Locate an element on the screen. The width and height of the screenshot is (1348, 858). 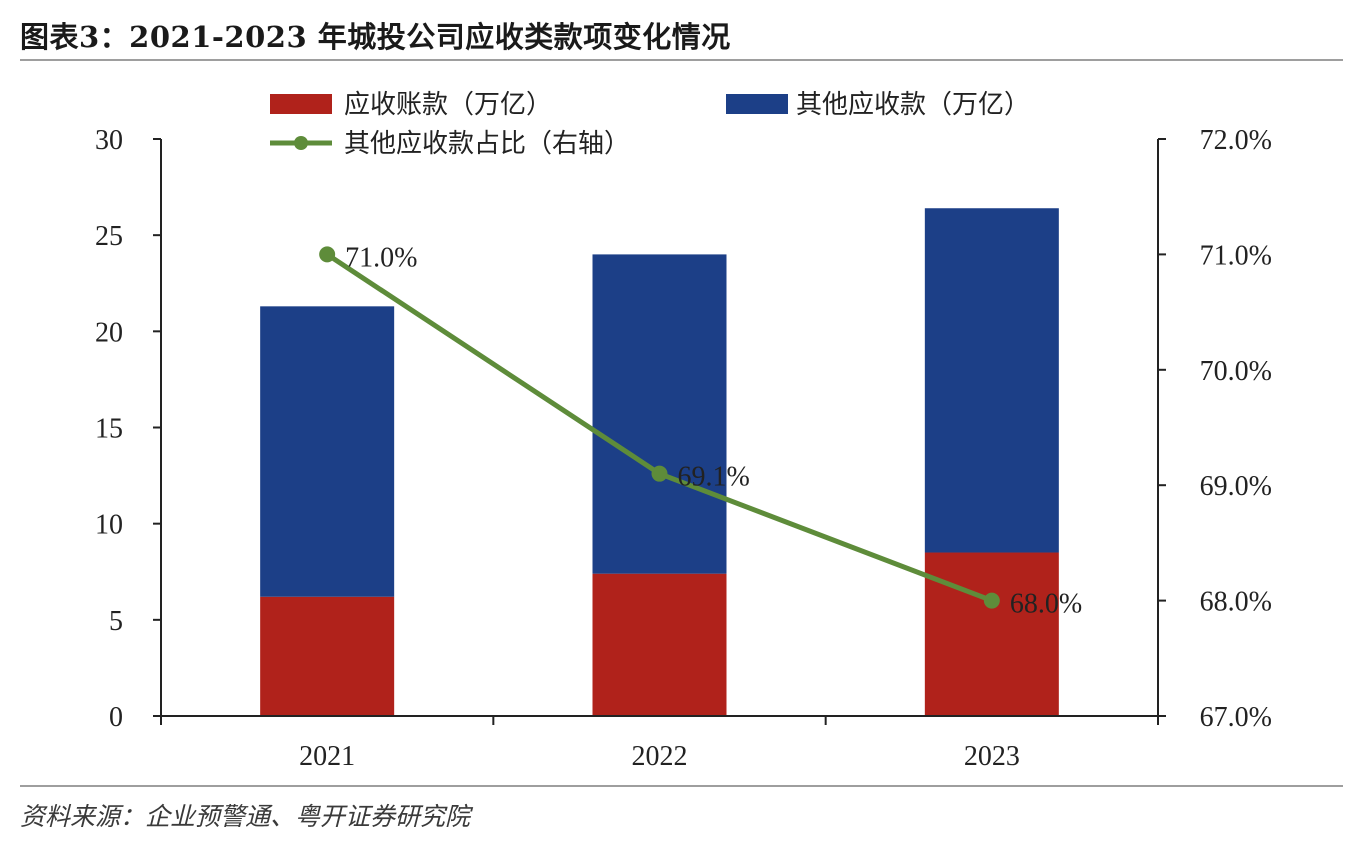
legend-label-ratio: 其他应收款占比（右轴） is located at coordinates (487, 144).